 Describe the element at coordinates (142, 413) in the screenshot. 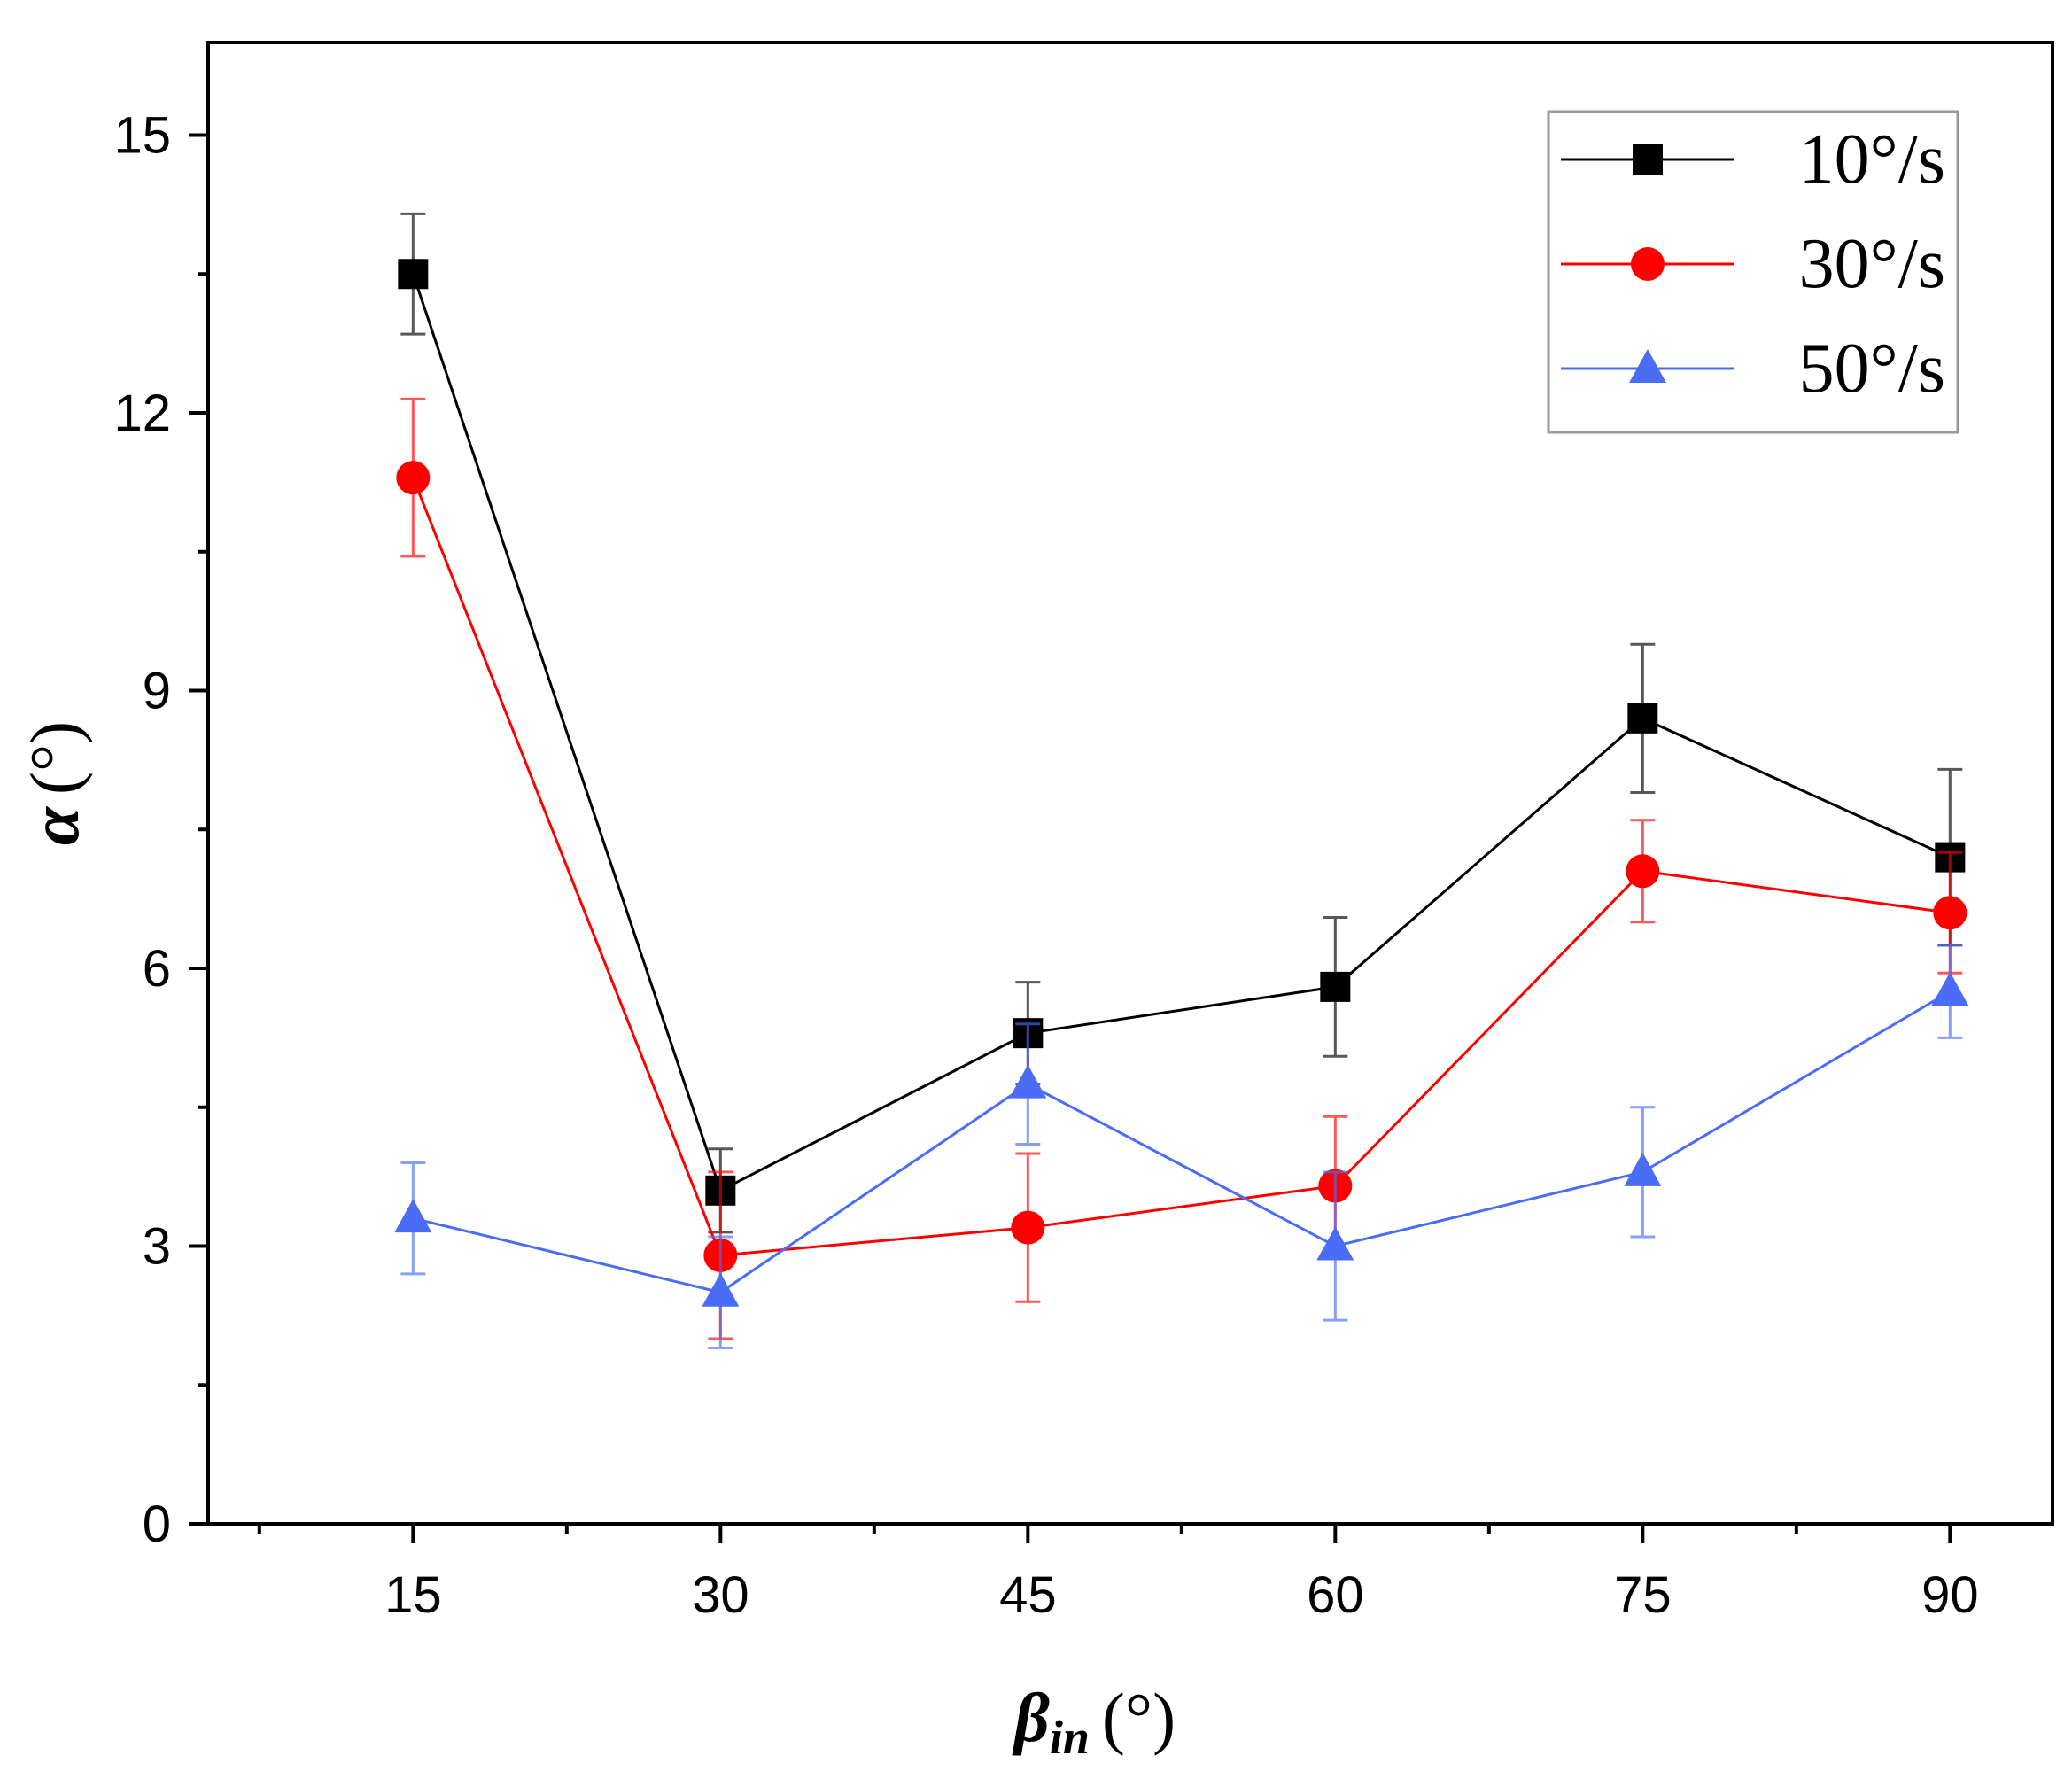

I see `y-tick-label: 12` at that location.